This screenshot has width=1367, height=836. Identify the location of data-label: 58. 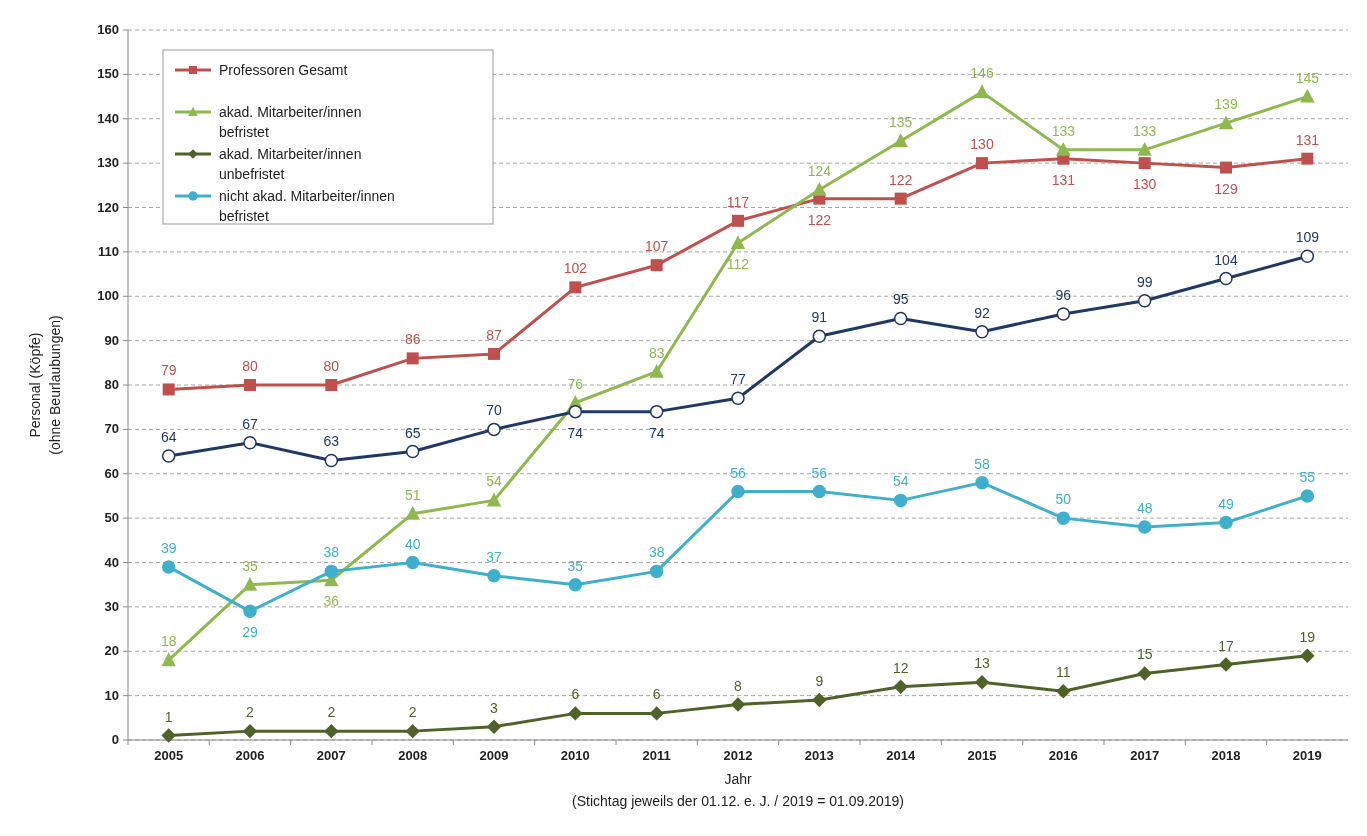
(982, 463).